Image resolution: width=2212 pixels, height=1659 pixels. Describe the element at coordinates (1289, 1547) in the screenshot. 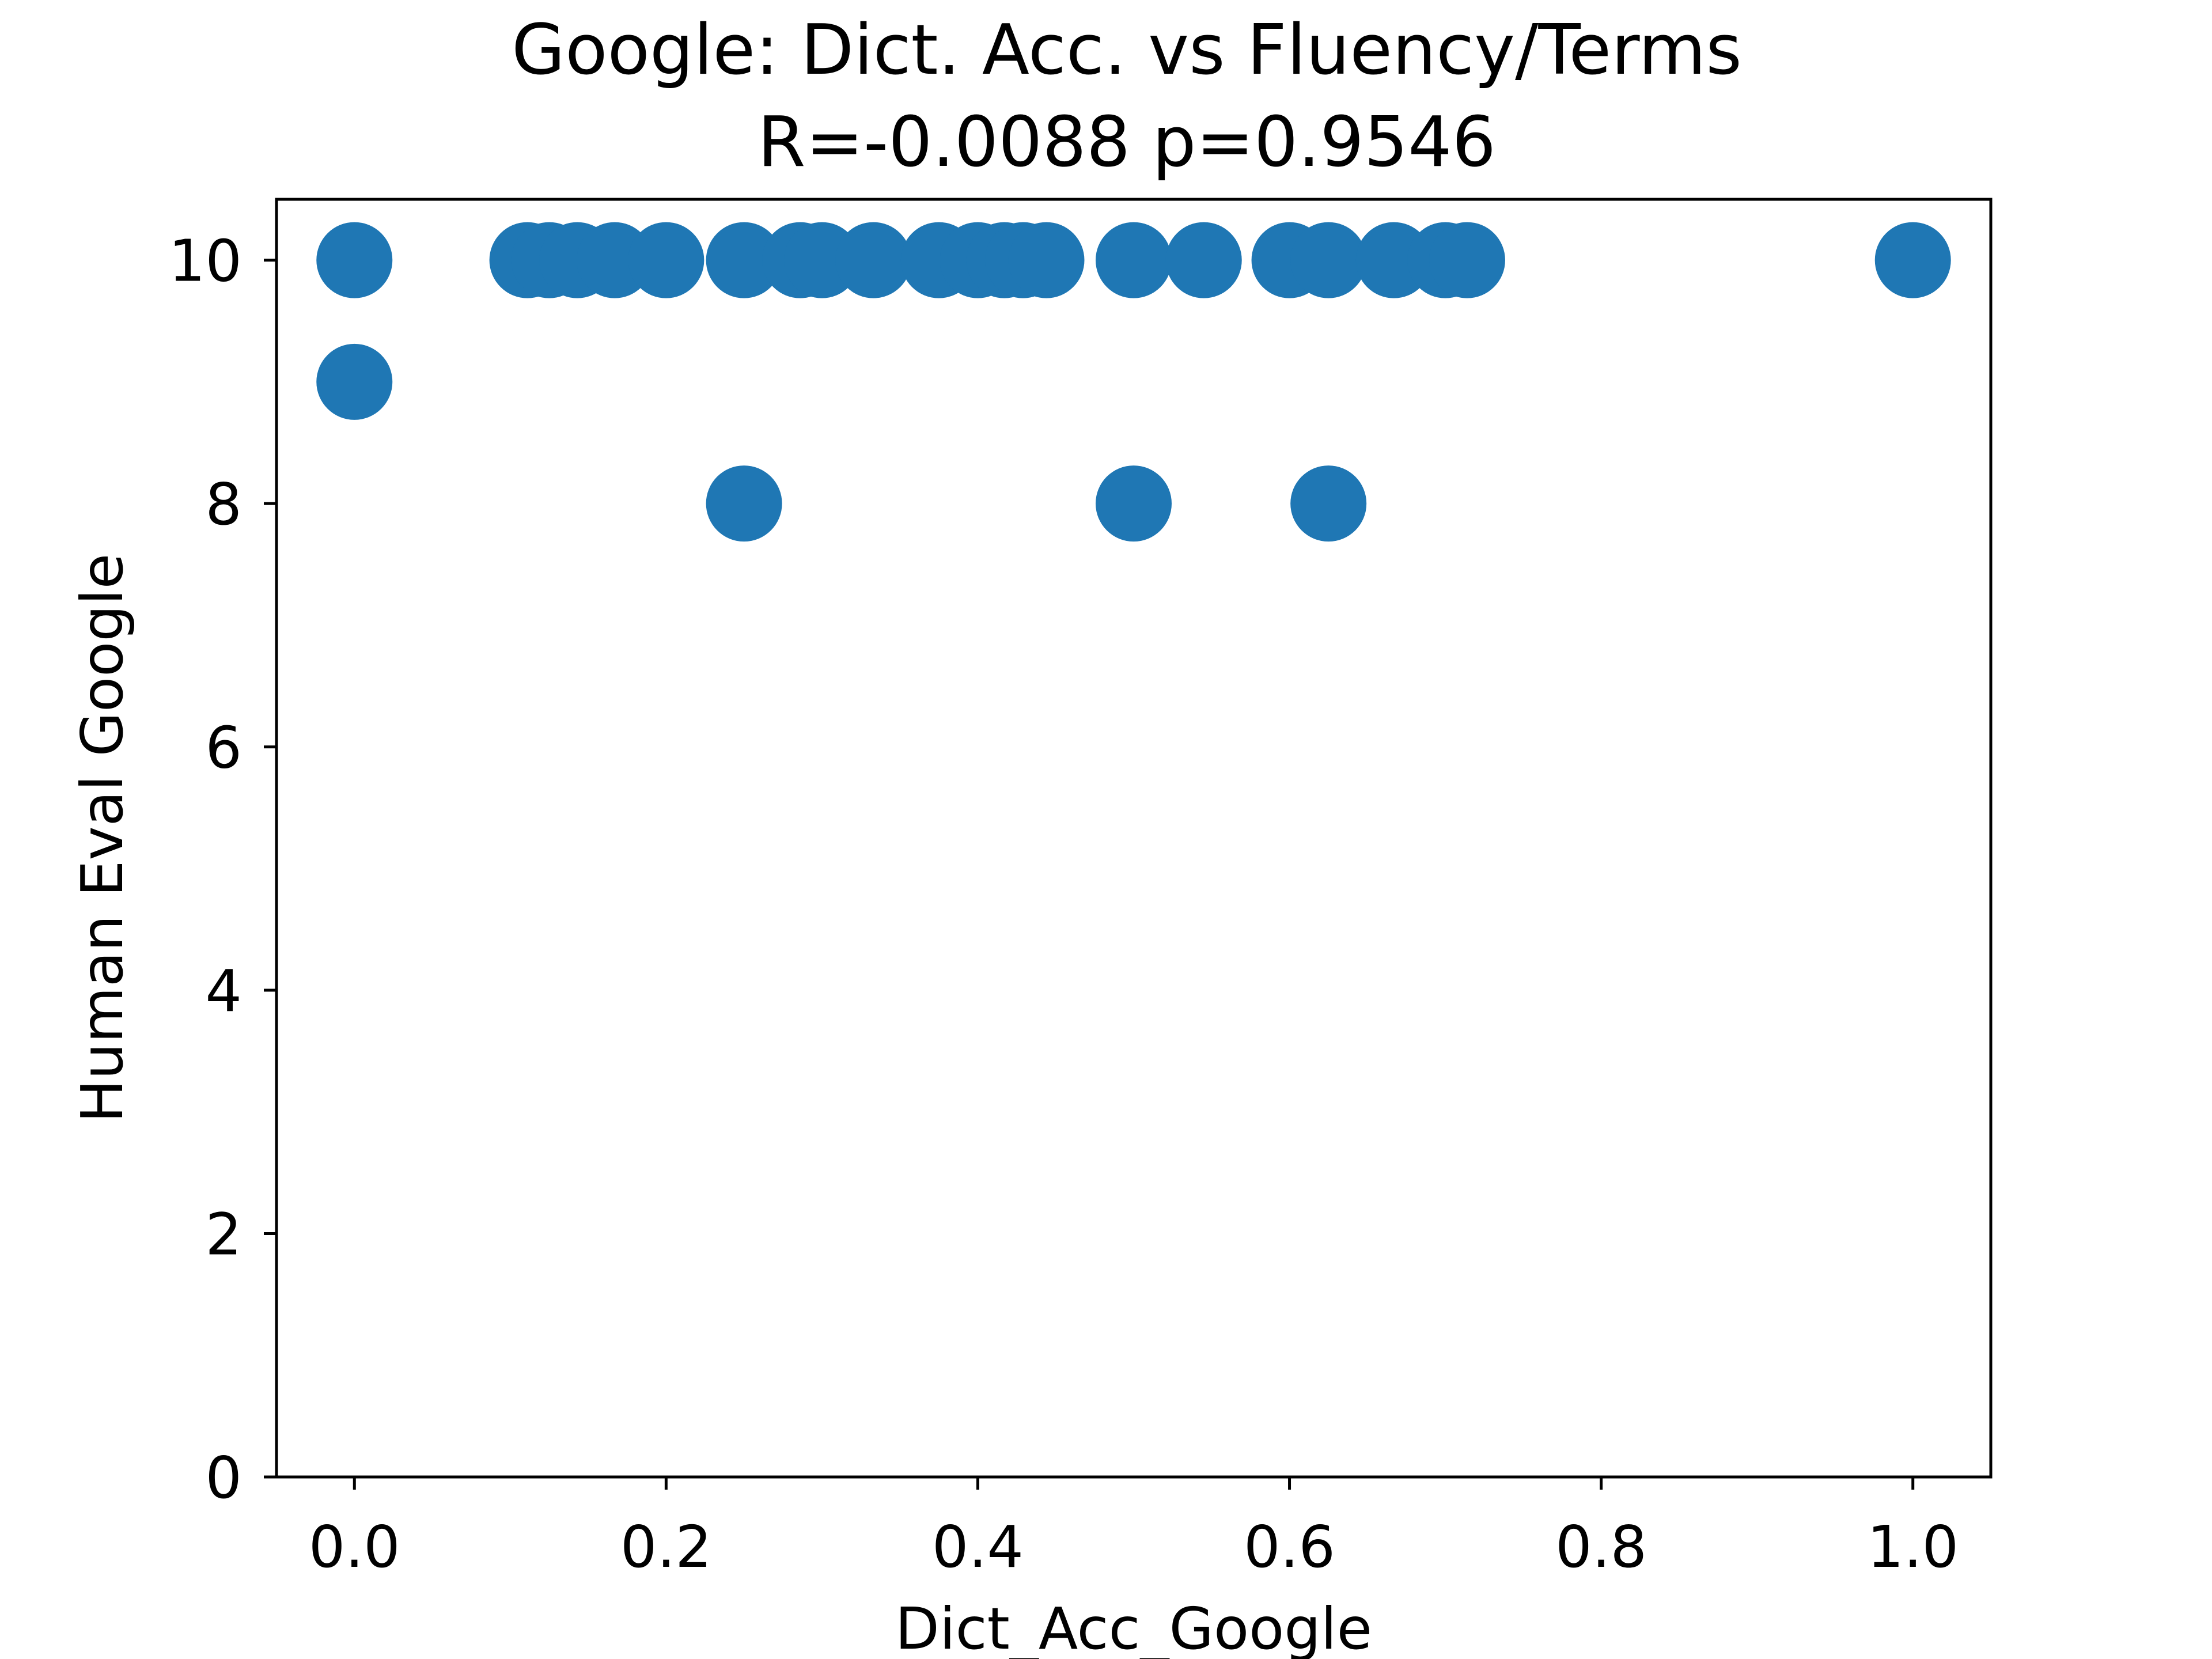

I see `x-tick-label: 0.6` at that location.